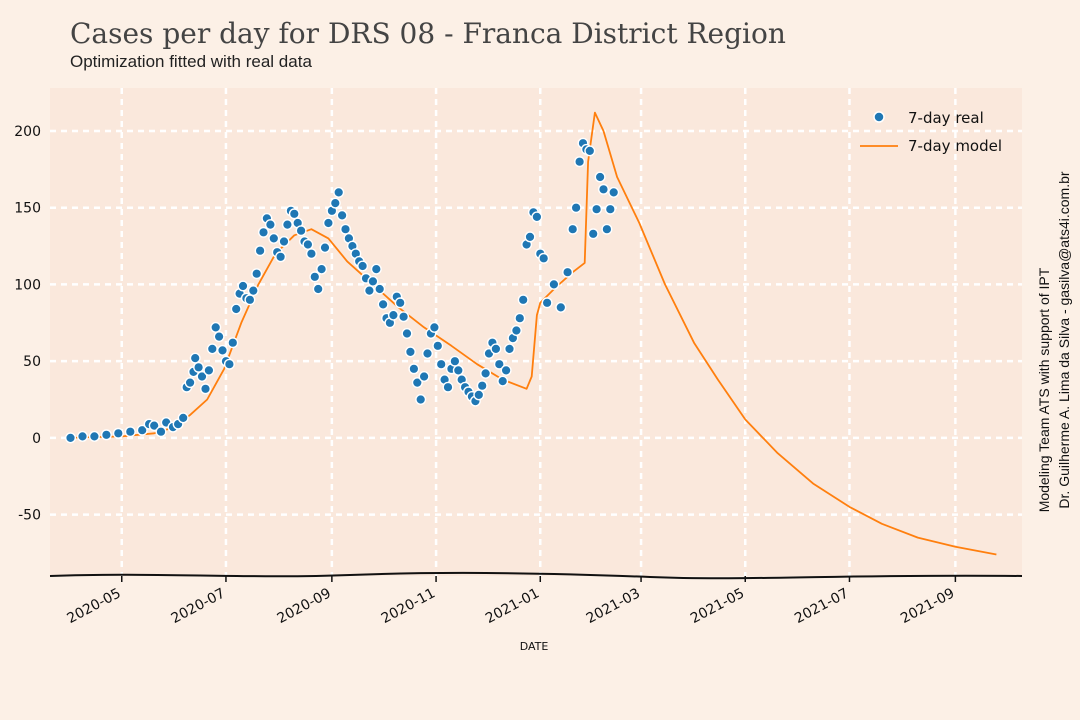 The height and width of the screenshot is (720, 1080). Describe the element at coordinates (32, 362) in the screenshot. I see `y-tick-label: 50` at that location.